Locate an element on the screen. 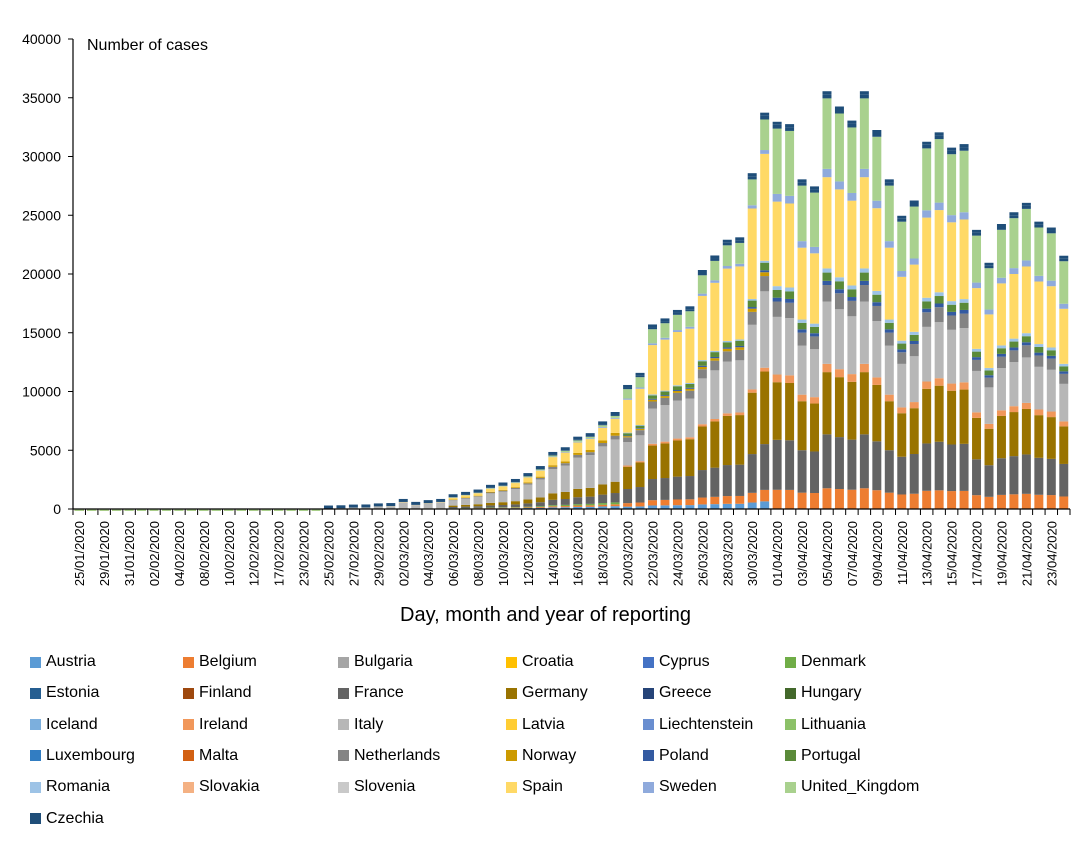  legend-item: Slovakia is located at coordinates (221, 787).